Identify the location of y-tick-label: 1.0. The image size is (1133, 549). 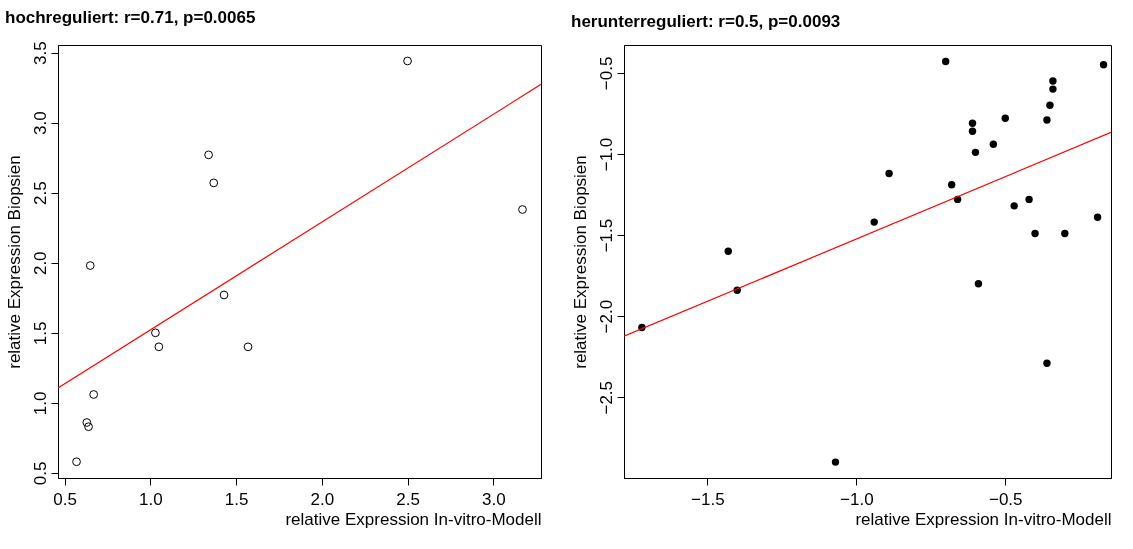
(40, 403).